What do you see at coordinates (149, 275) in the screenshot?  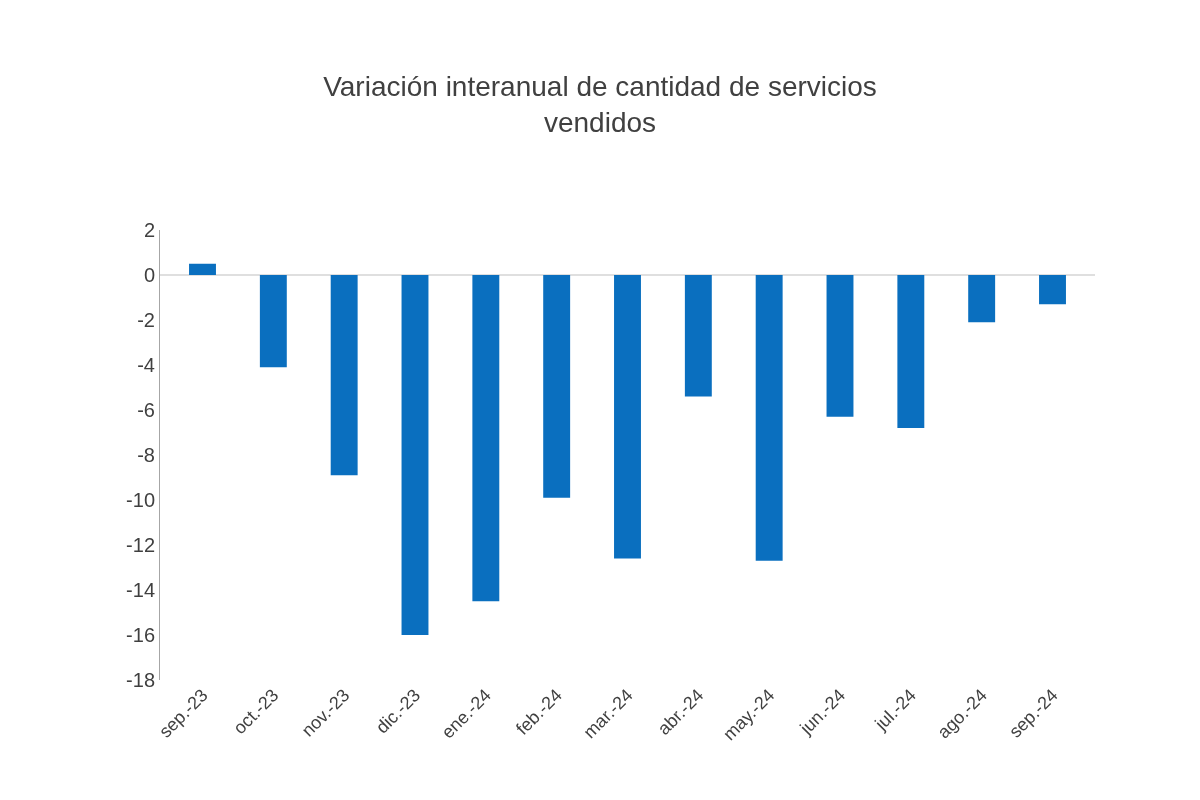 I see `y-tick-label: 0` at bounding box center [149, 275].